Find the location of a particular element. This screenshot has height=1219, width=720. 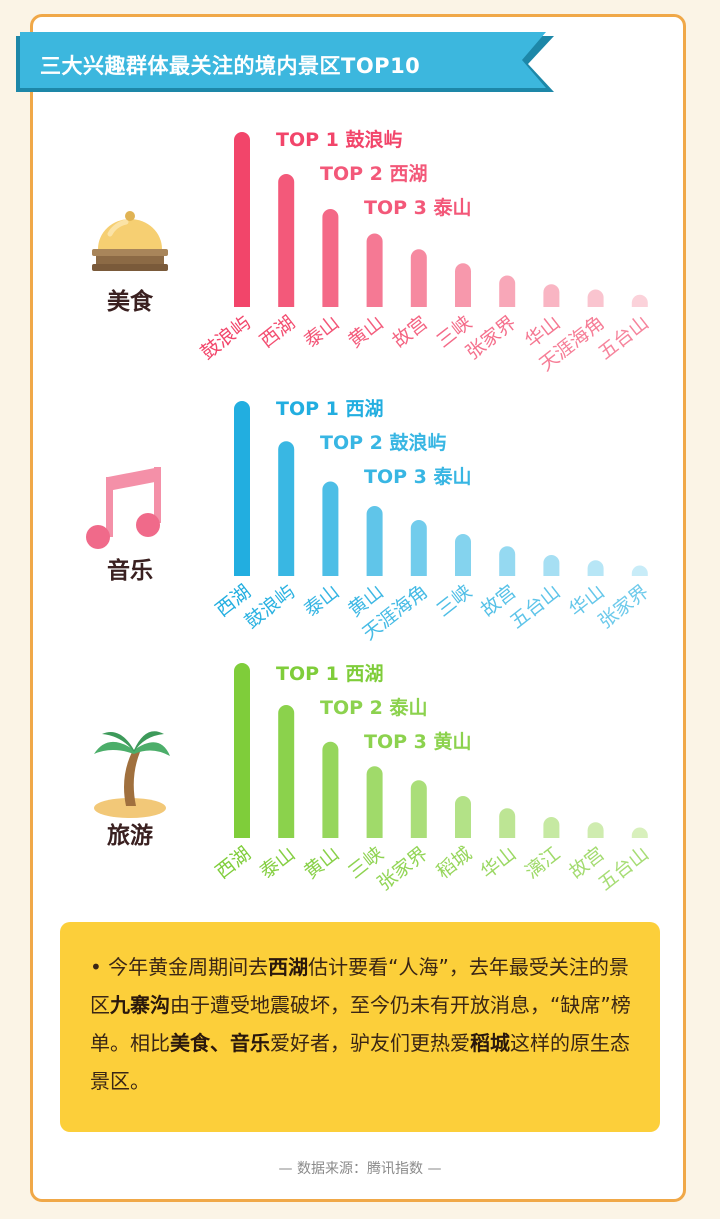

note-segment: 这样的原生态景区。 is located at coordinates (360, 1062).